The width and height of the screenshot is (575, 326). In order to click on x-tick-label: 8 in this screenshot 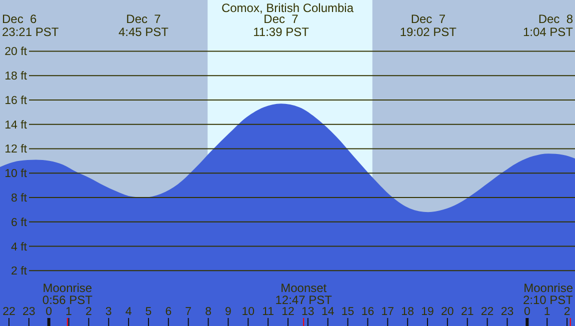, I will do `click(208, 312)`.